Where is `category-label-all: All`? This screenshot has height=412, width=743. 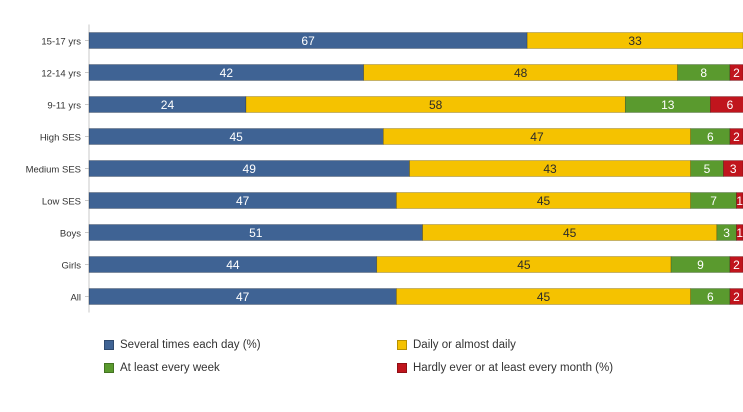
category-label-all: All is located at coordinates (75, 298).